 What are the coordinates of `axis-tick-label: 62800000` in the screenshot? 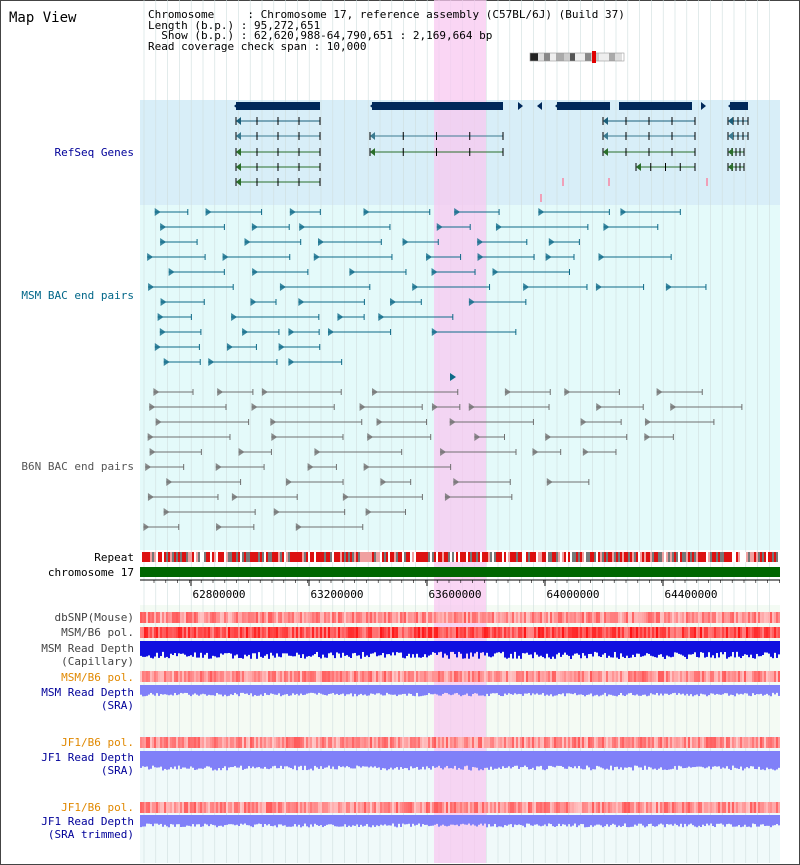 It's located at (219, 594).